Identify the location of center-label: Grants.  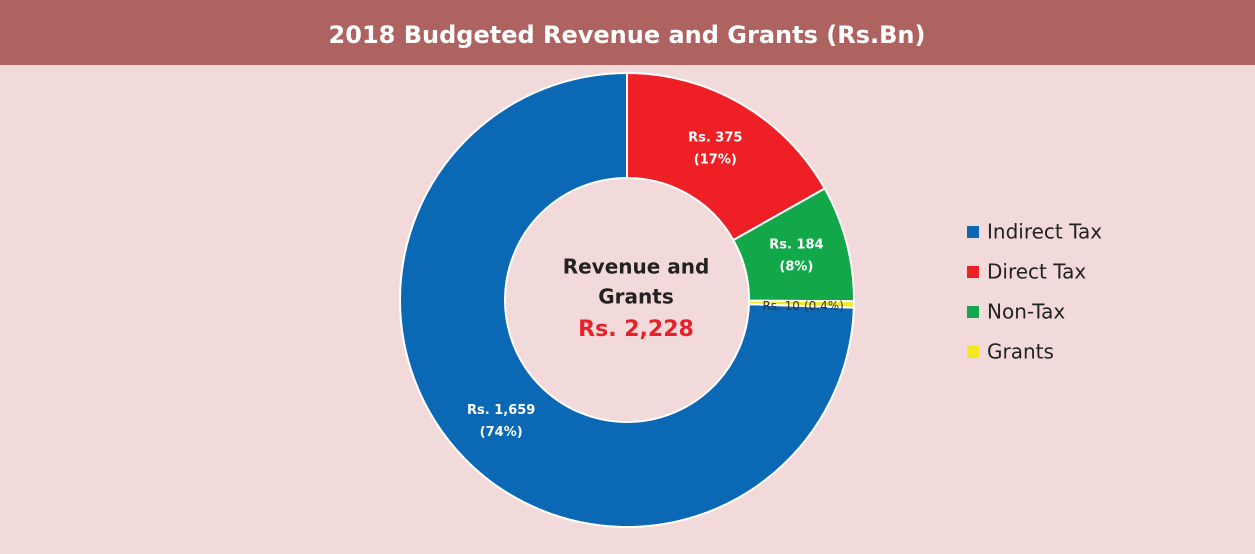
(635, 297).